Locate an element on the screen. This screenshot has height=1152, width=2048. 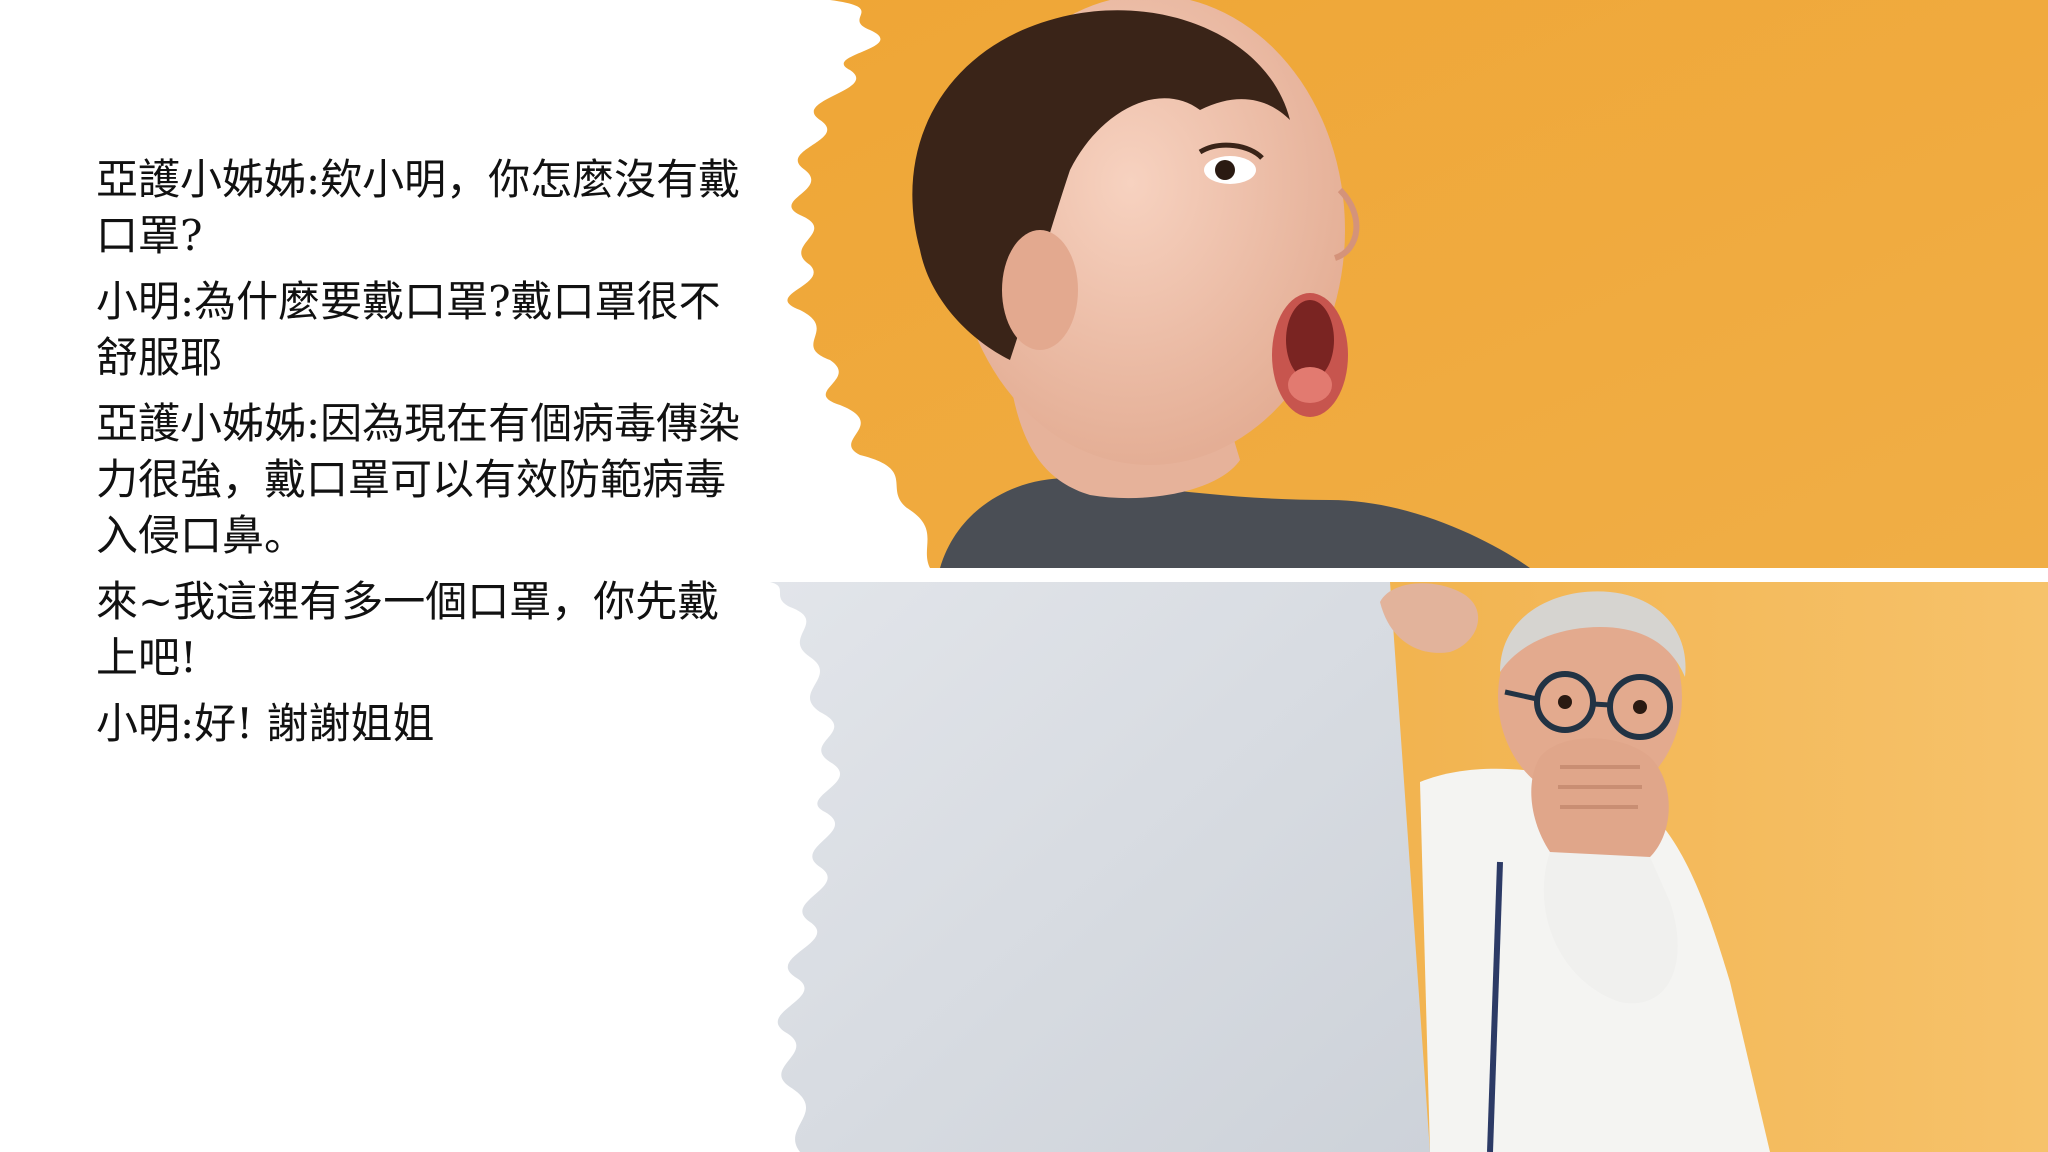
dialogue-line: 小明:為什麼要戴口罩?戴口罩很不舒服耶 is located at coordinates (408, 329).